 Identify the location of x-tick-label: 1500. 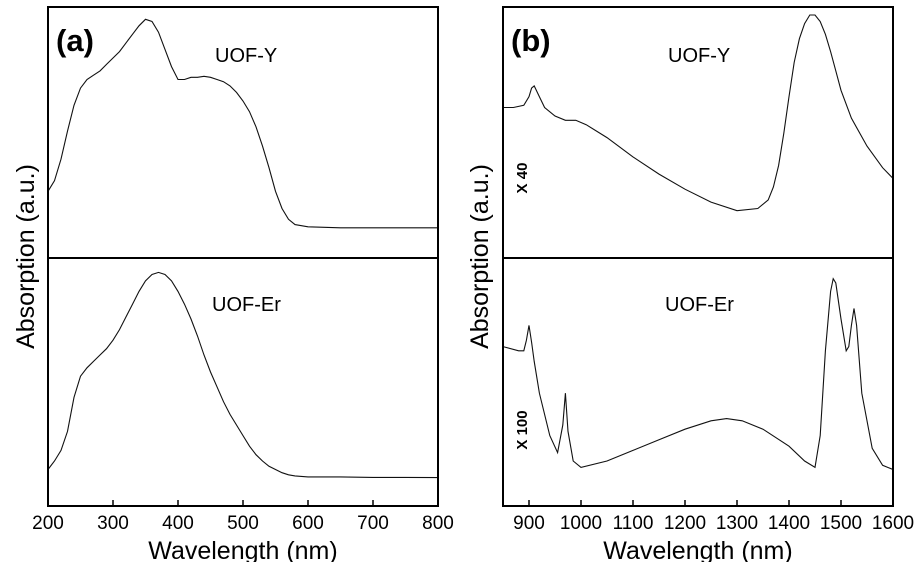
(841, 523).